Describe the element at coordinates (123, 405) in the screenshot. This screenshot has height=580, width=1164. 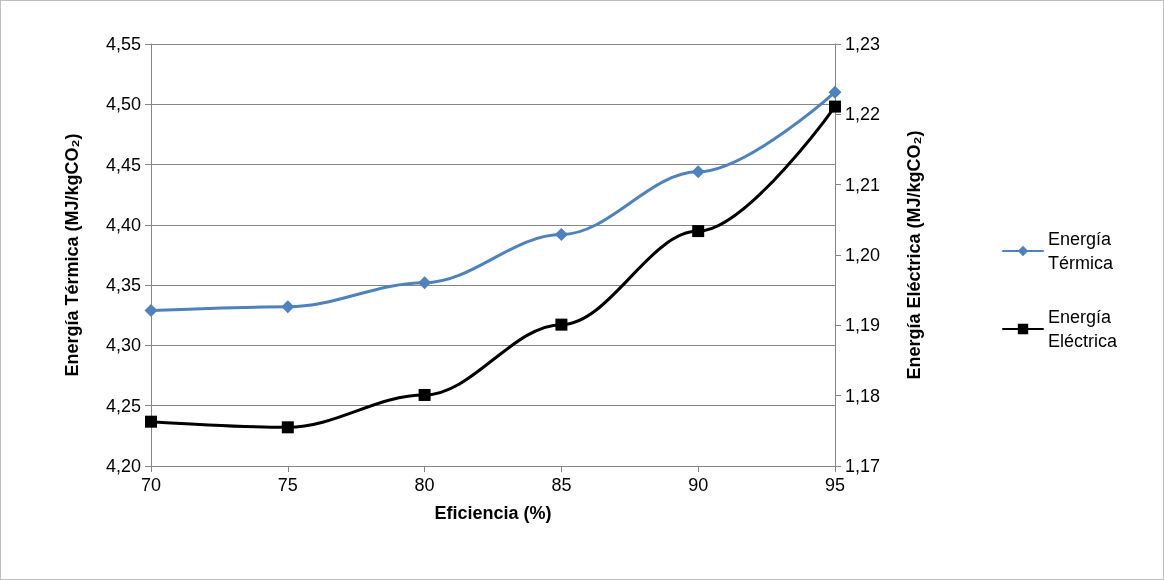
I see `y-tick-label: 4,25` at that location.